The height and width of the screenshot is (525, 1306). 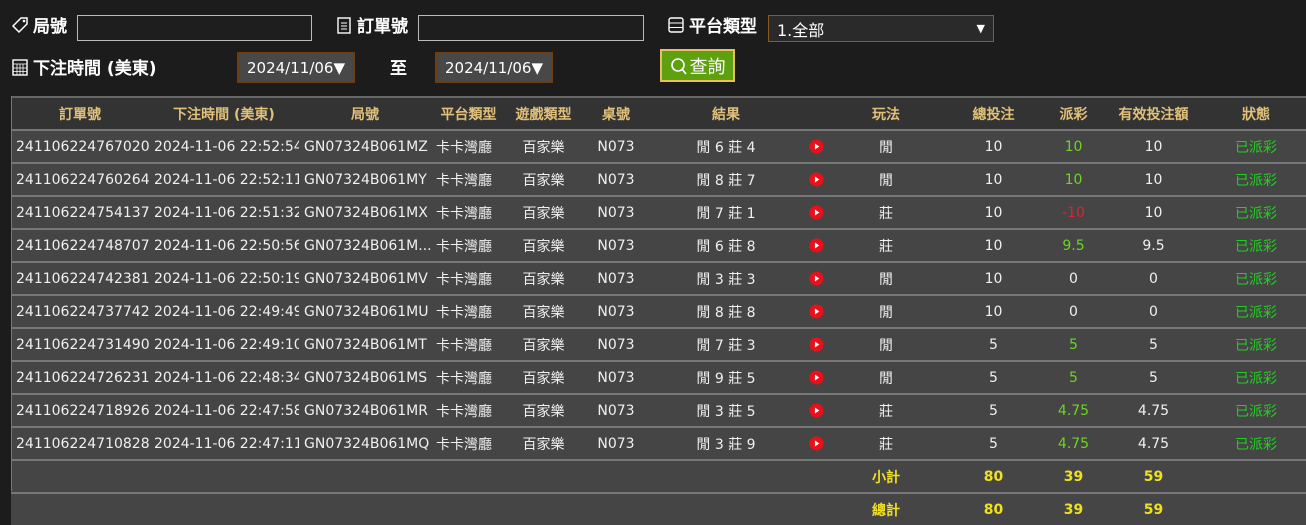 What do you see at coordinates (224, 212) in the screenshot?
I see `bet-time-cell: 2024-11-06 22:51:32` at bounding box center [224, 212].